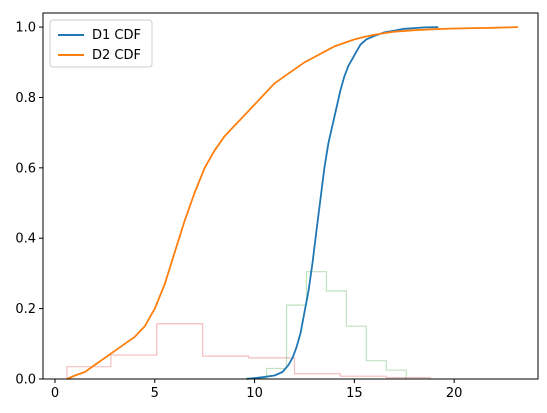  I want to click on y-tick-label: 0.8, so click(25, 98).